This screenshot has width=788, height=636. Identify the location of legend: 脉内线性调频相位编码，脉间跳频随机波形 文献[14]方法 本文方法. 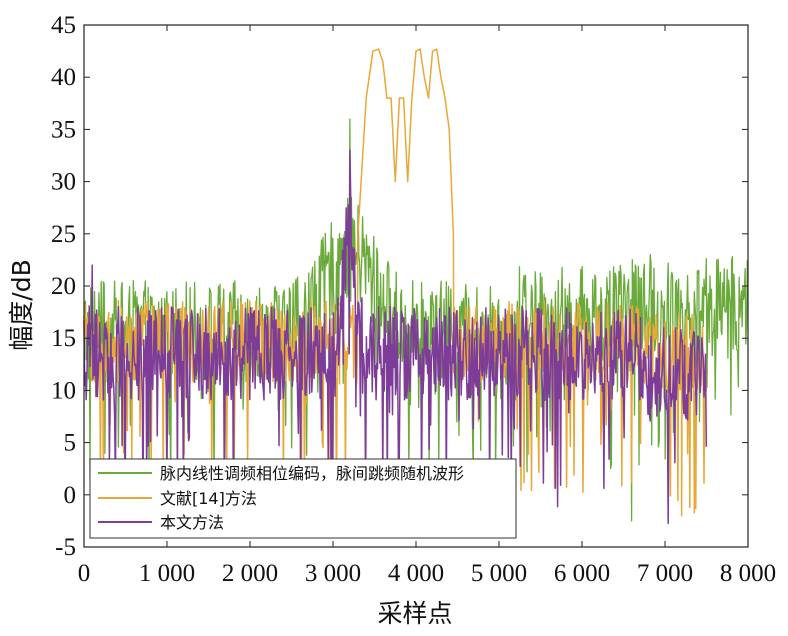
(303, 498).